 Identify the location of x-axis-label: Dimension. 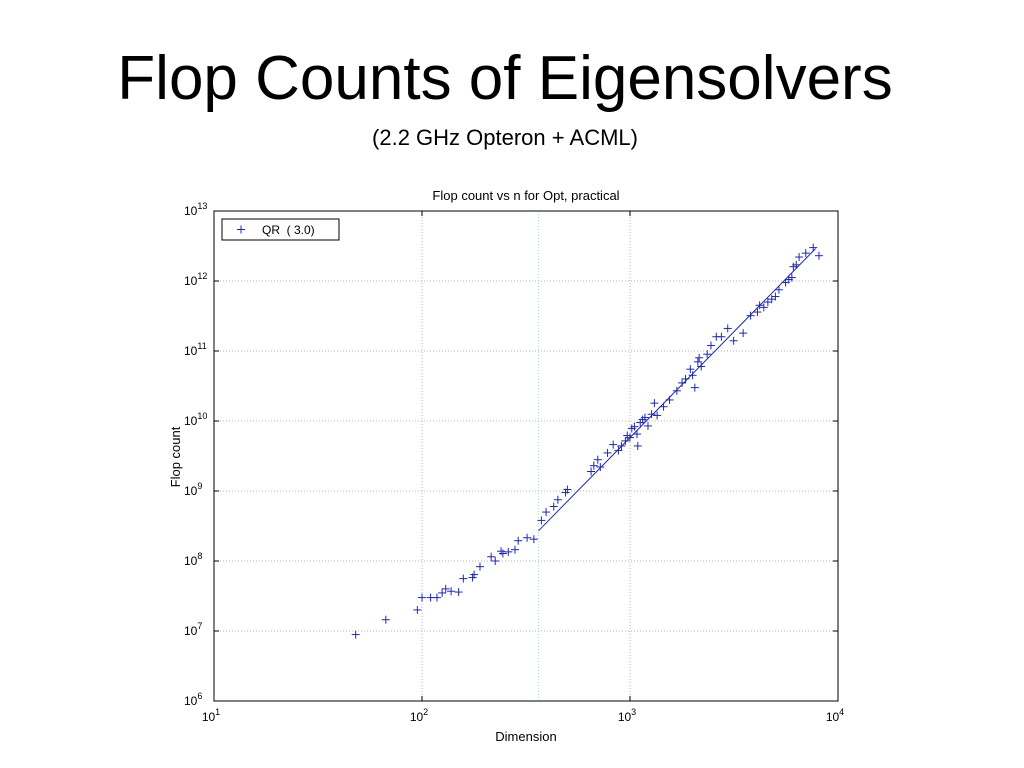
(525, 736).